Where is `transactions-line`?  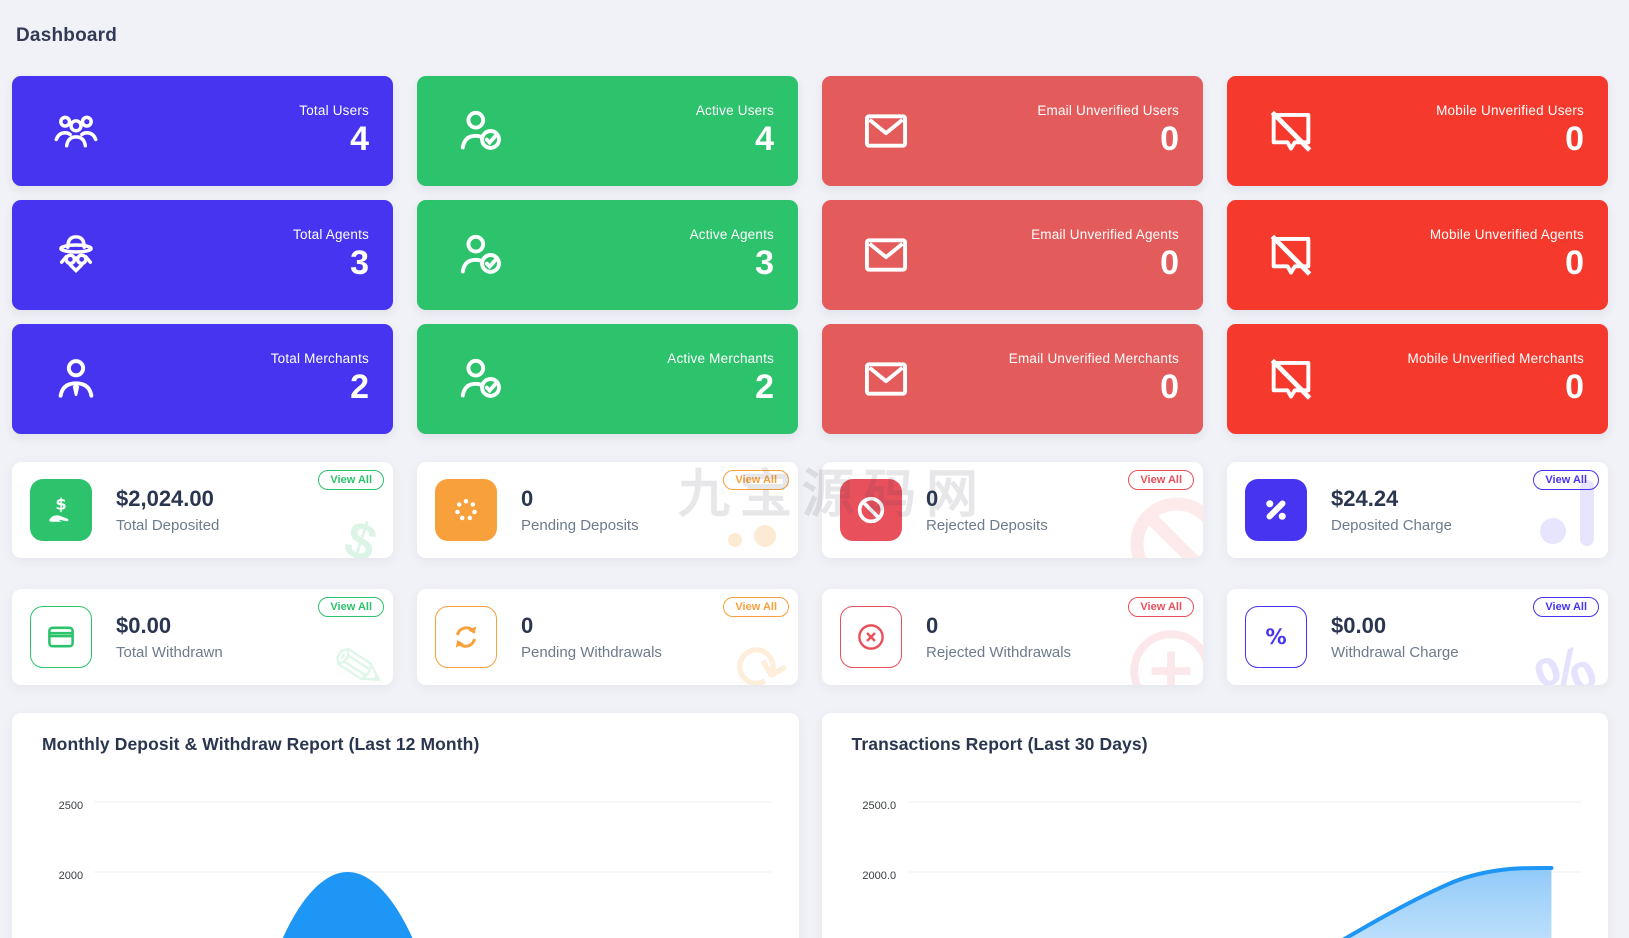 transactions-line is located at coordinates (1447, 901).